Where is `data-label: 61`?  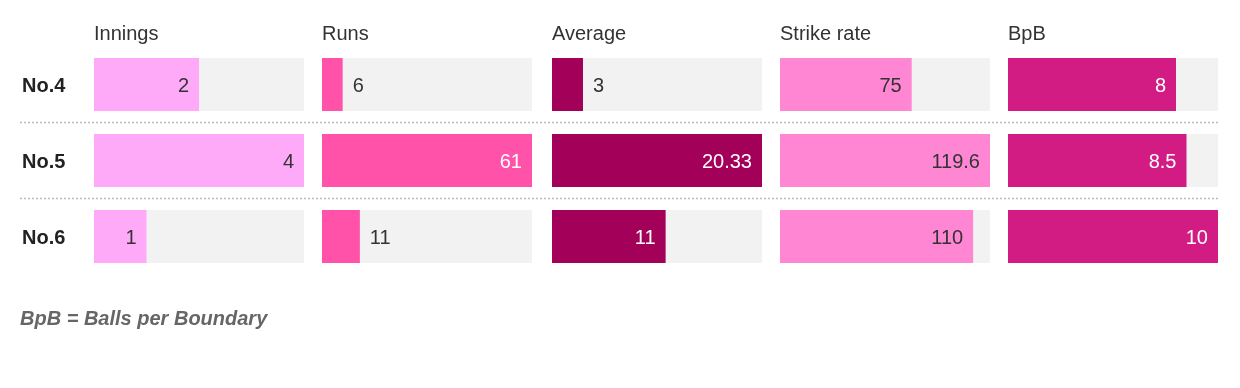
data-label: 61 is located at coordinates (510, 160).